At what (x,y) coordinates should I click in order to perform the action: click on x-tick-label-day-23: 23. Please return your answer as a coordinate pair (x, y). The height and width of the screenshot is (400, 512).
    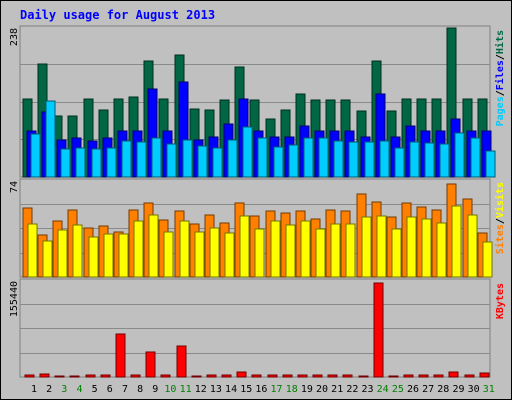
    Looking at the image, I should click on (367, 389).